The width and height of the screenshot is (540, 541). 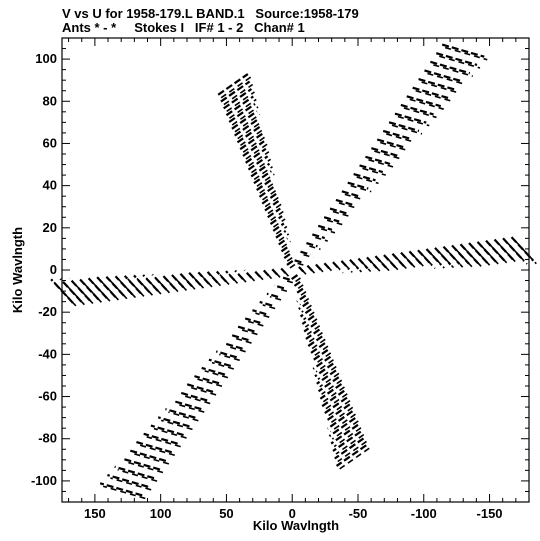 What do you see at coordinates (292, 513) in the screenshot?
I see `x-tick-label: 0` at bounding box center [292, 513].